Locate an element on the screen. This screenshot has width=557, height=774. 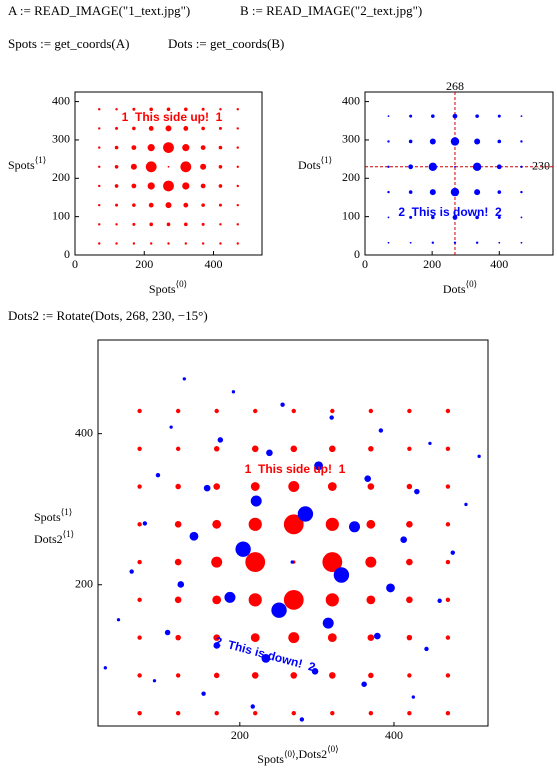
y-axis-label: Dots2⟨1⟩ is located at coordinates (54, 537).